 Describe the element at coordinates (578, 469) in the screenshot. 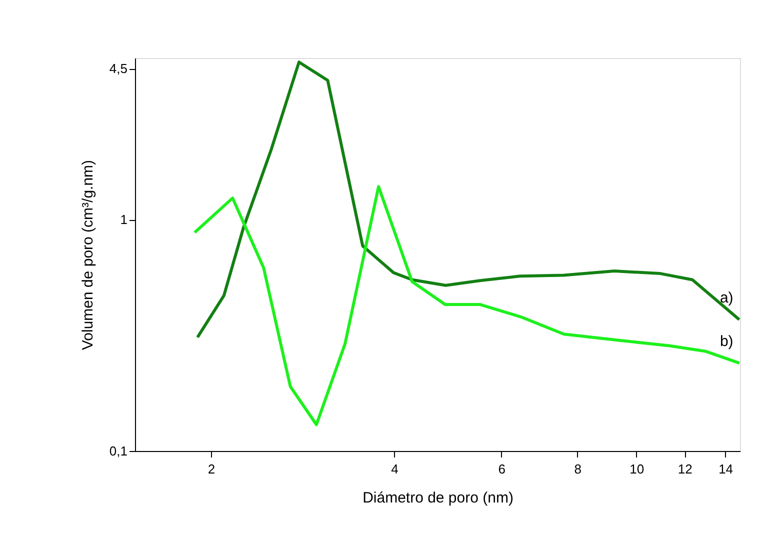

I see `x-tick-label: 8` at that location.